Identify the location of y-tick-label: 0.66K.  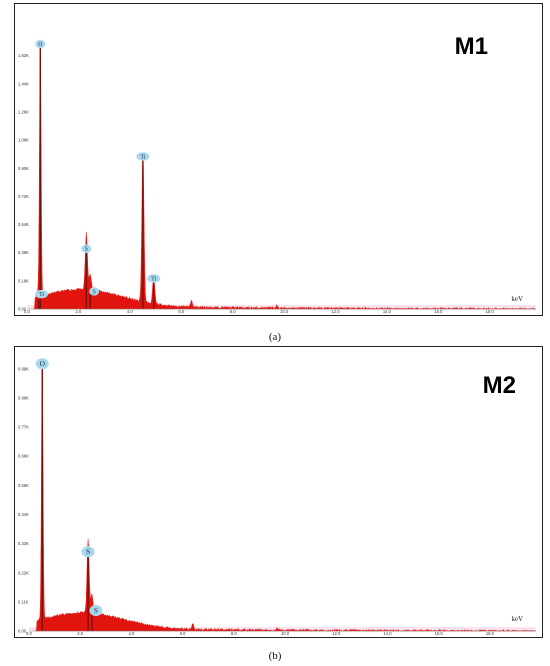
(23, 456).